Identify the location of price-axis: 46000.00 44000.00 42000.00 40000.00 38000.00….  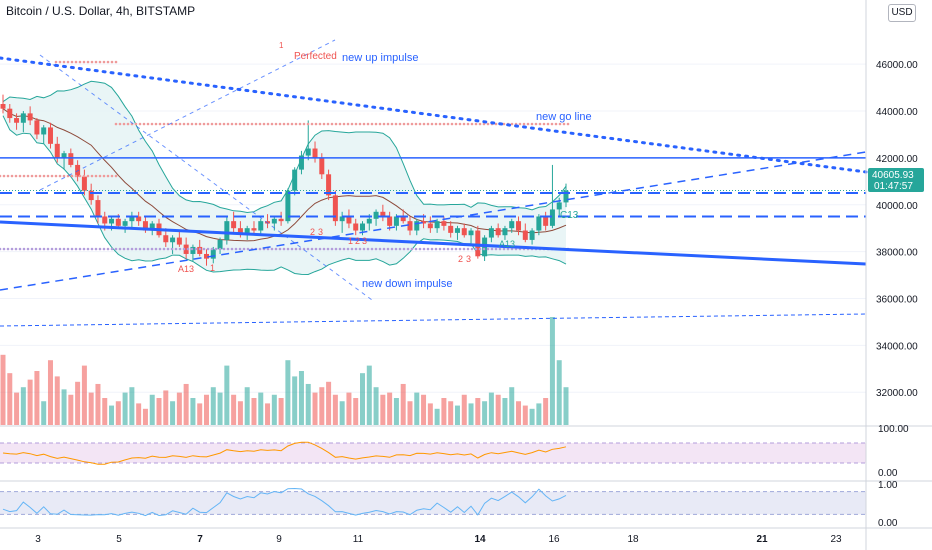
(891, 275).